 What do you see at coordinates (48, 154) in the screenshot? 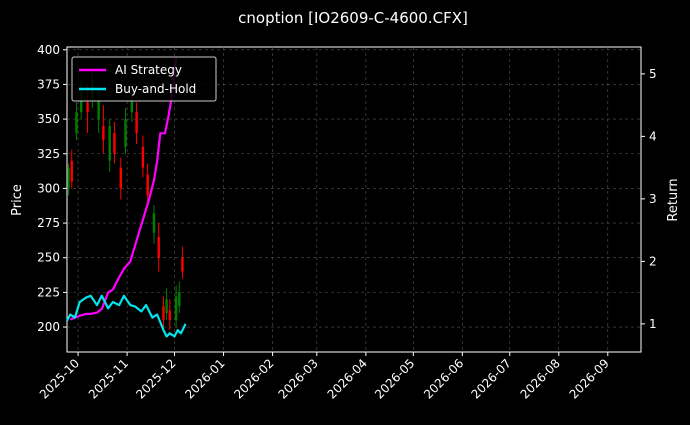
I see `y-left-tick-label: 325` at bounding box center [48, 154].